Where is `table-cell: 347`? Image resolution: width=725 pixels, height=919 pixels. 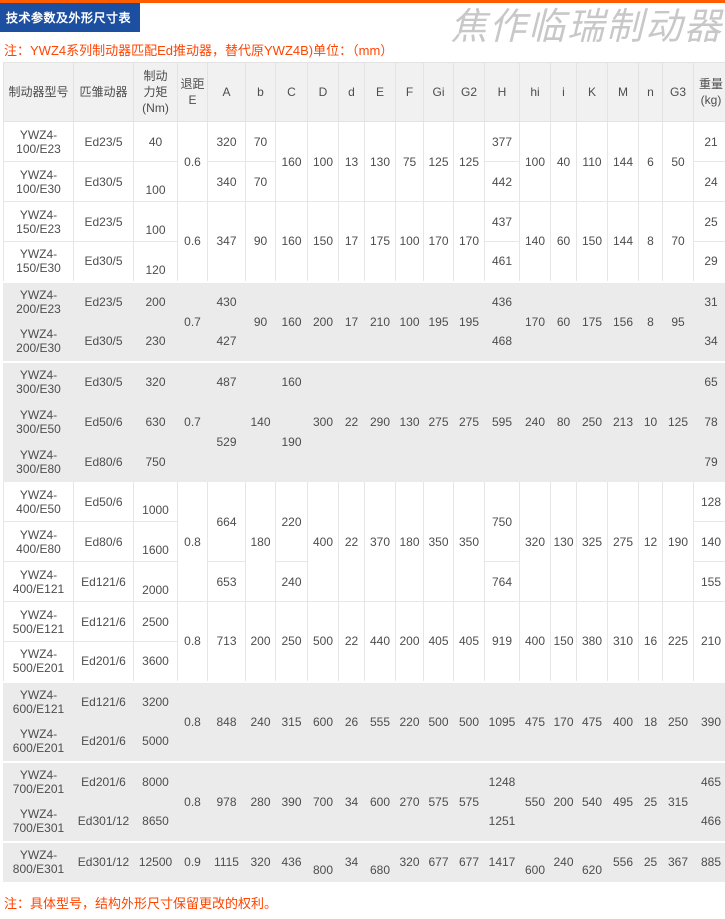
table-cell: 347 is located at coordinates (226, 241).